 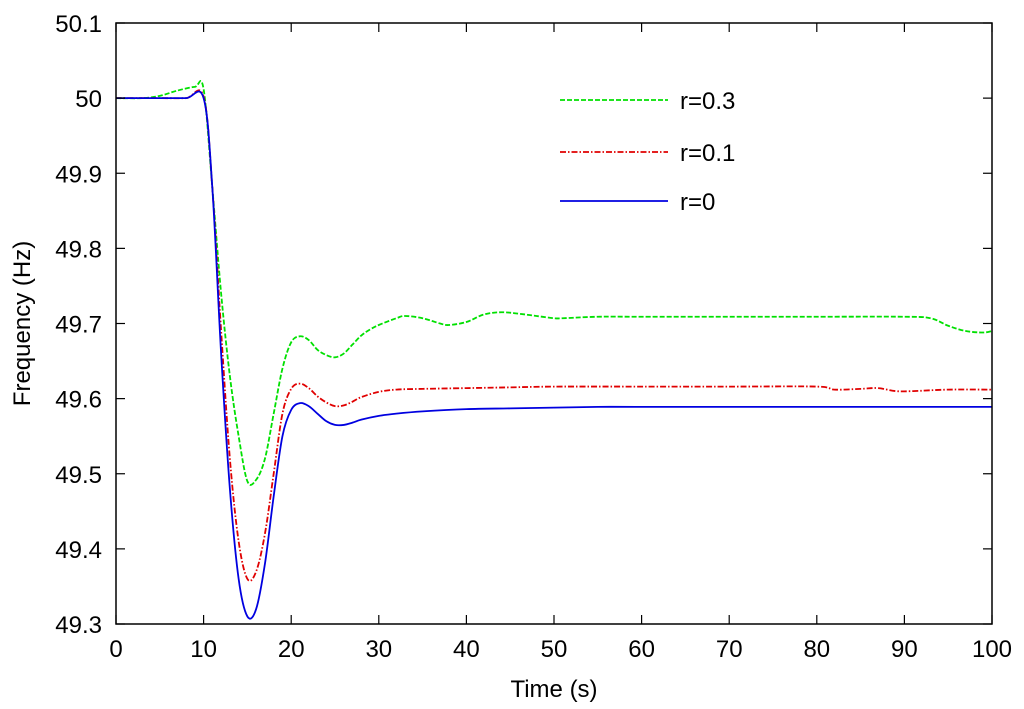 I want to click on y-tick-label: 49.7, so click(x=78, y=325).